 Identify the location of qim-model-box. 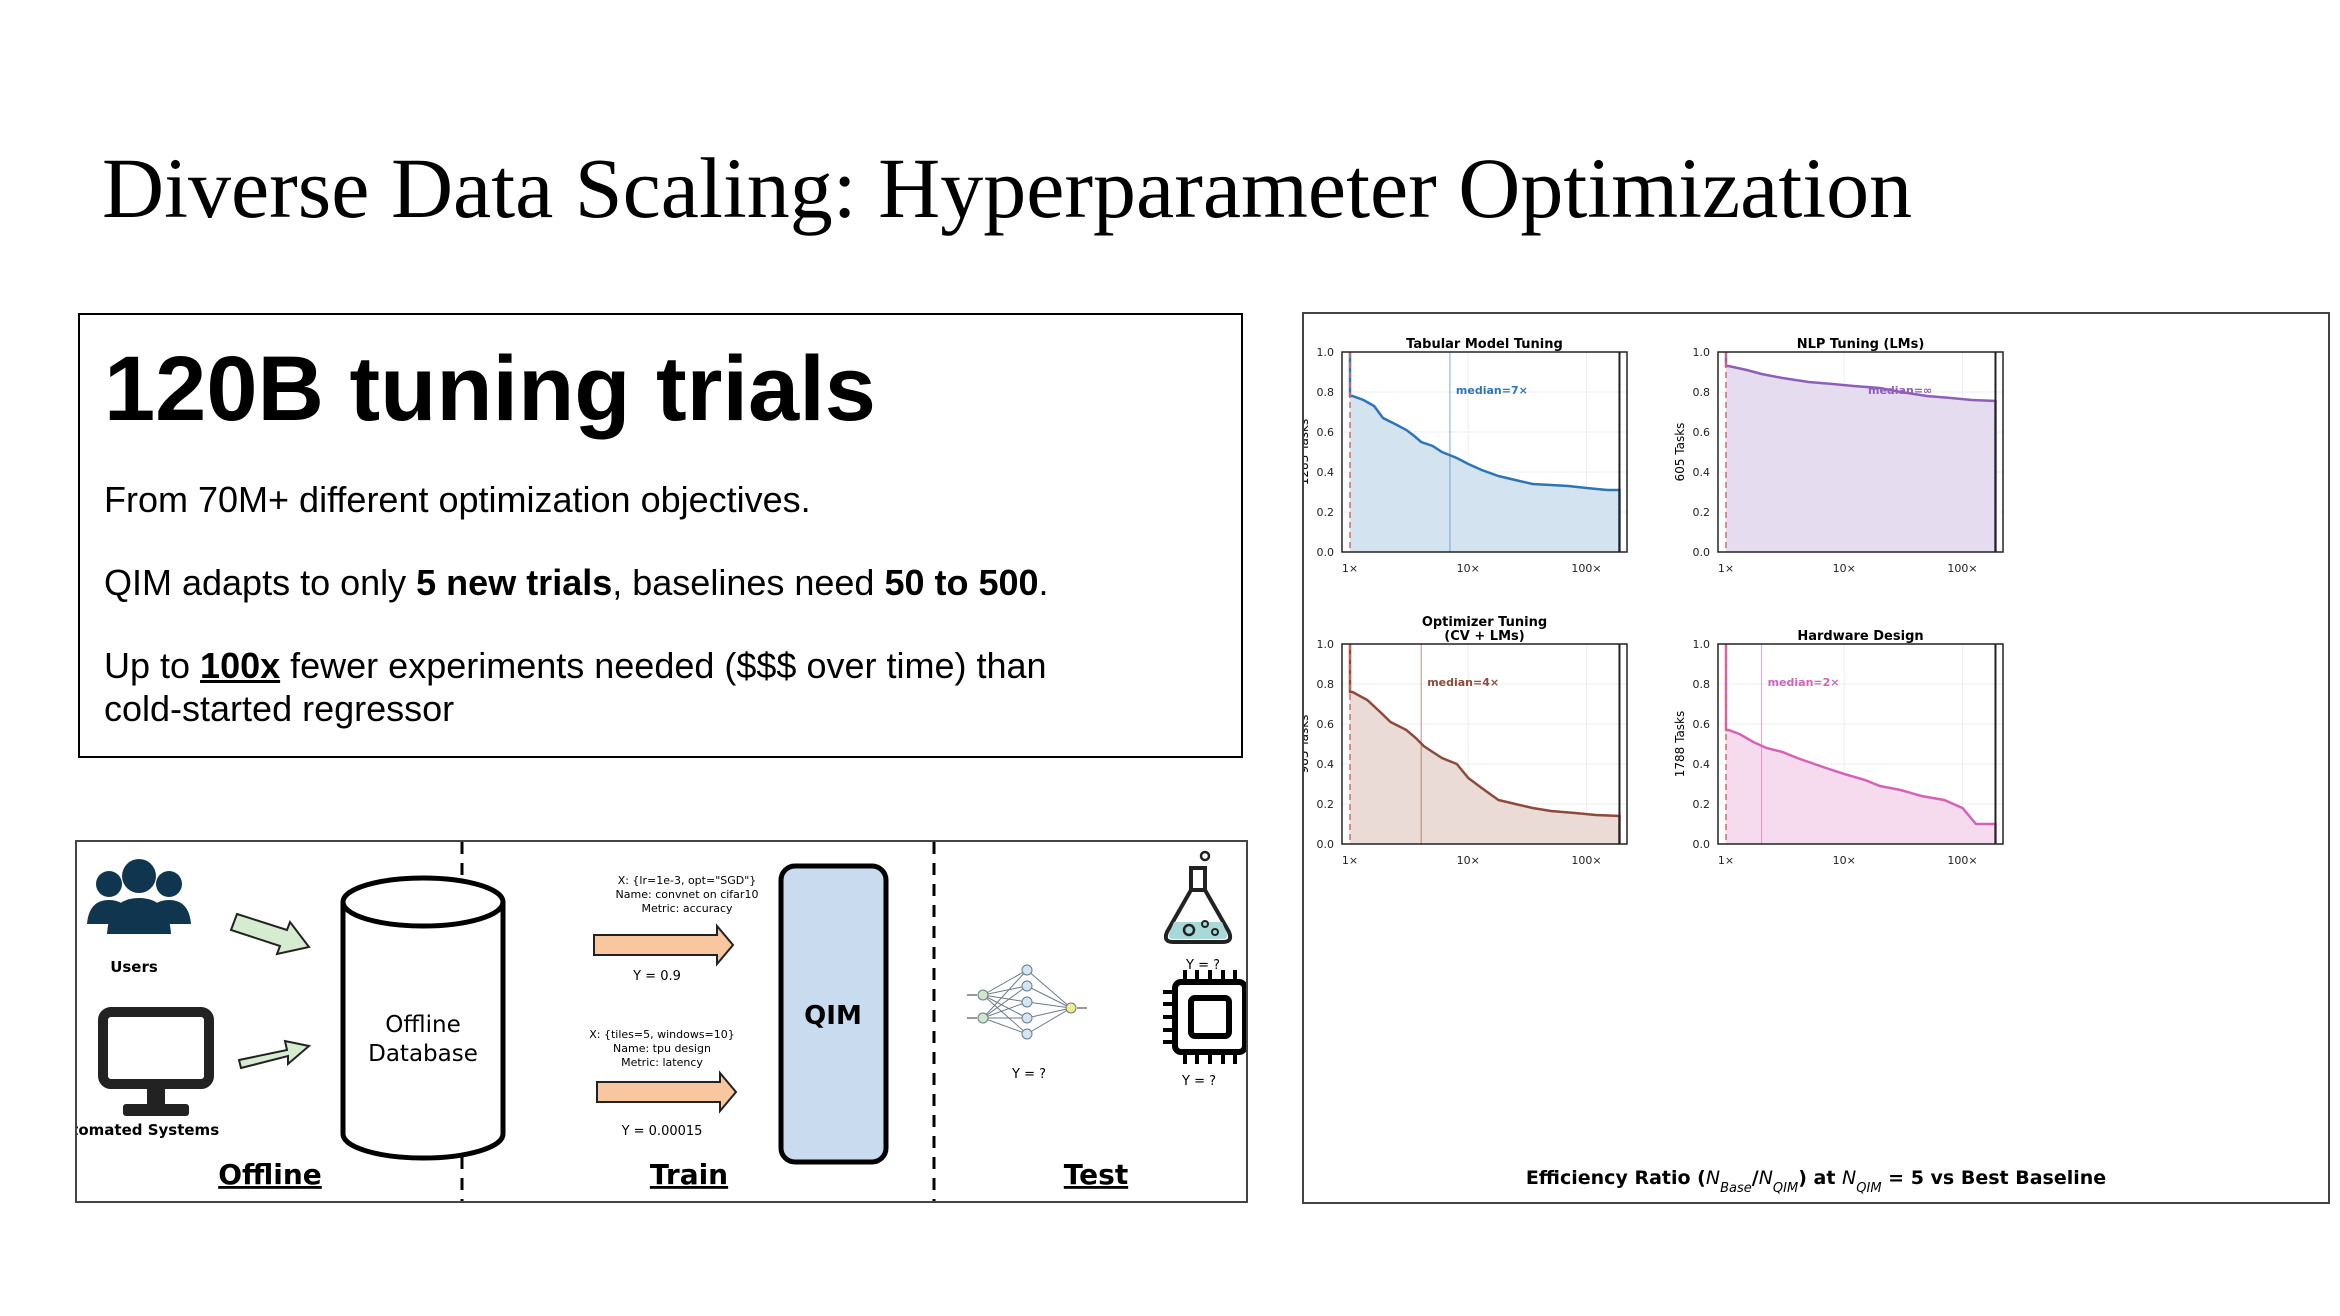
(833, 1014).